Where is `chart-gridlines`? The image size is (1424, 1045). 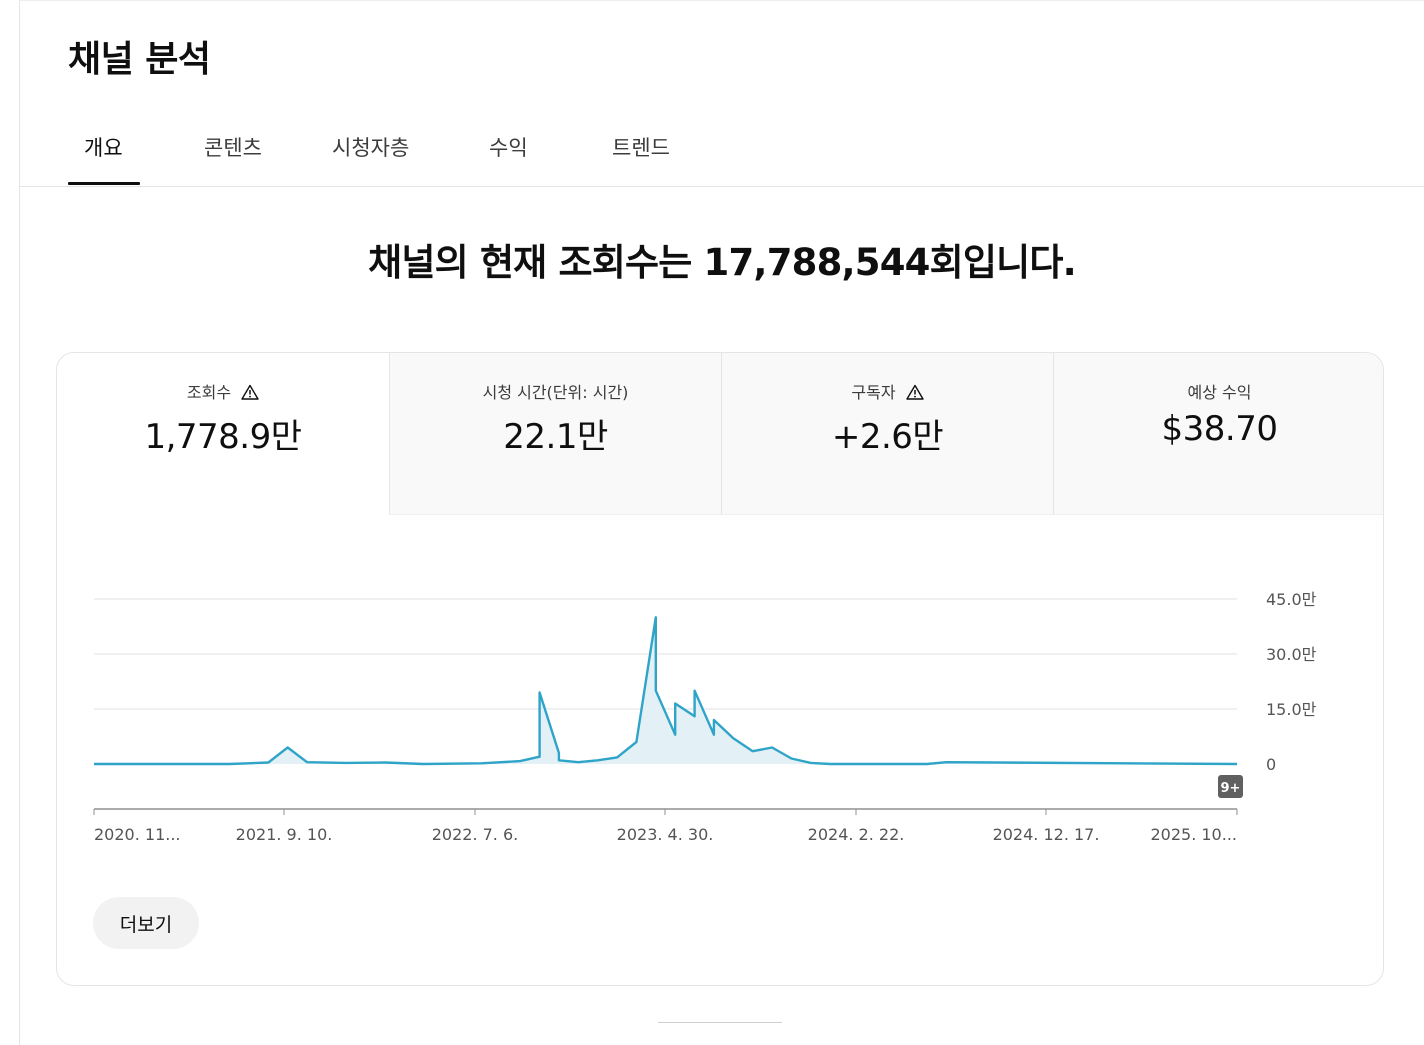
chart-gridlines is located at coordinates (665, 654).